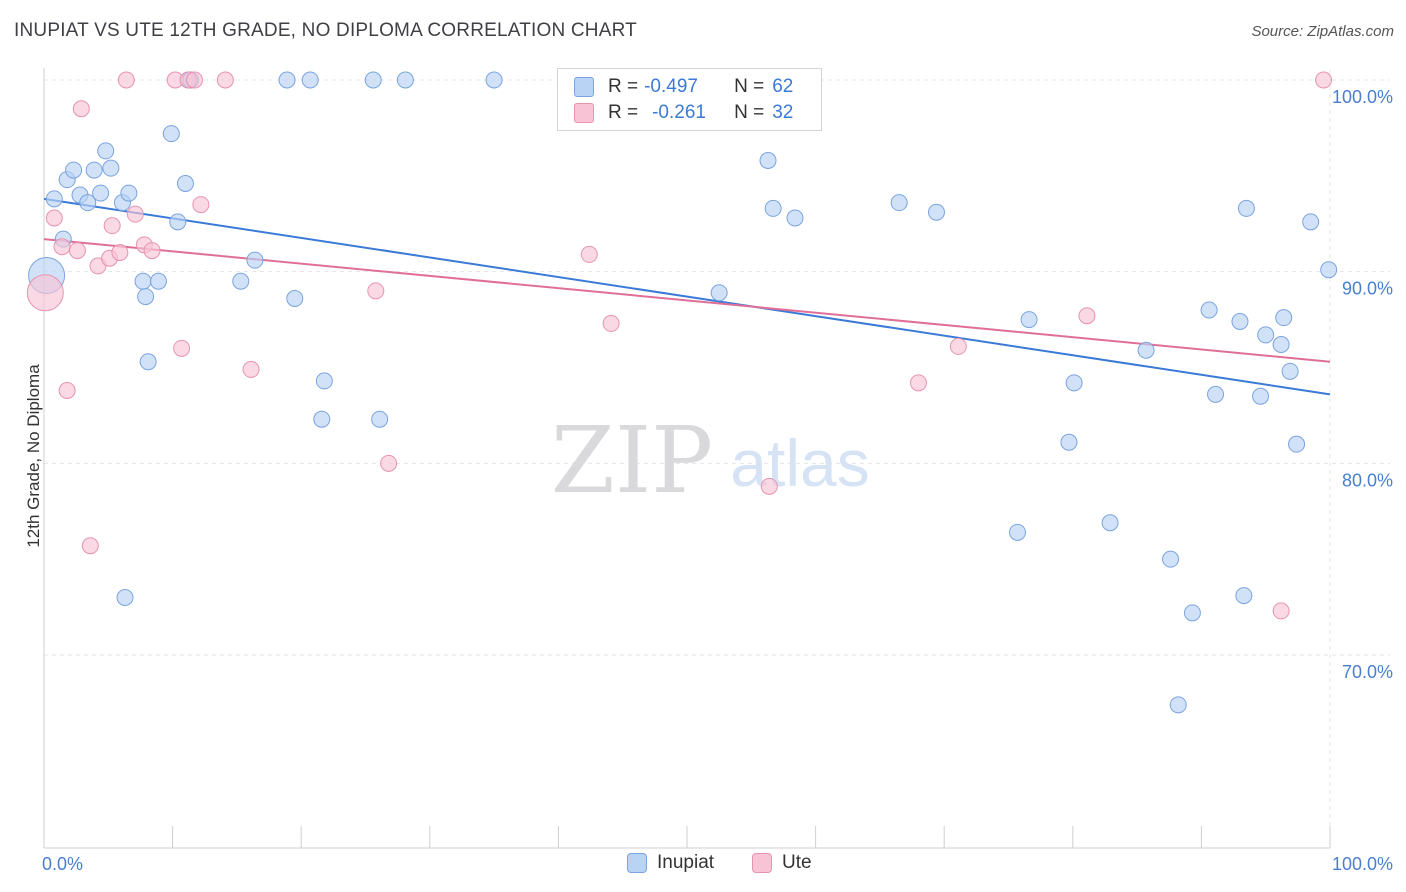 This screenshot has width=1406, height=892. I want to click on y-tick-label: 70.0%, so click(1367, 672).